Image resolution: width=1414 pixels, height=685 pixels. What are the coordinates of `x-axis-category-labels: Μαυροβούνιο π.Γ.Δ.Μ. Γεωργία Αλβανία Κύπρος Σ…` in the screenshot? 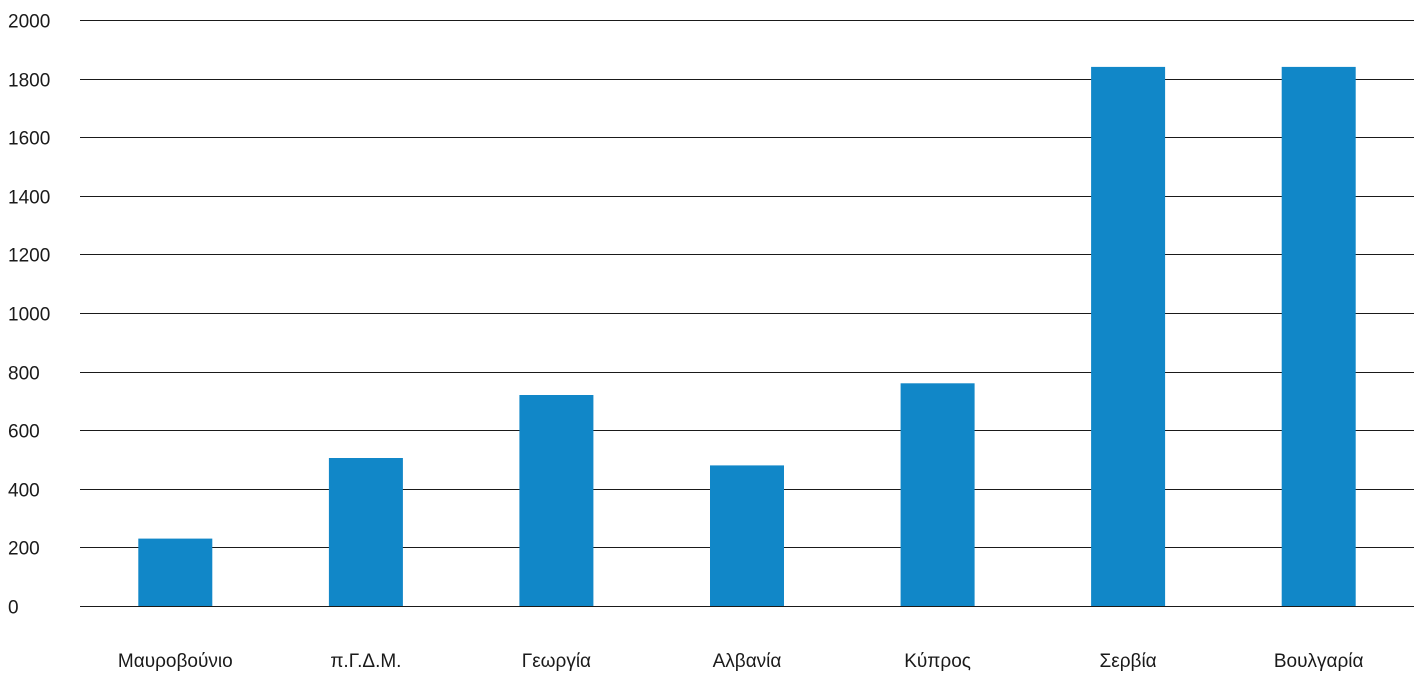 It's located at (741, 661).